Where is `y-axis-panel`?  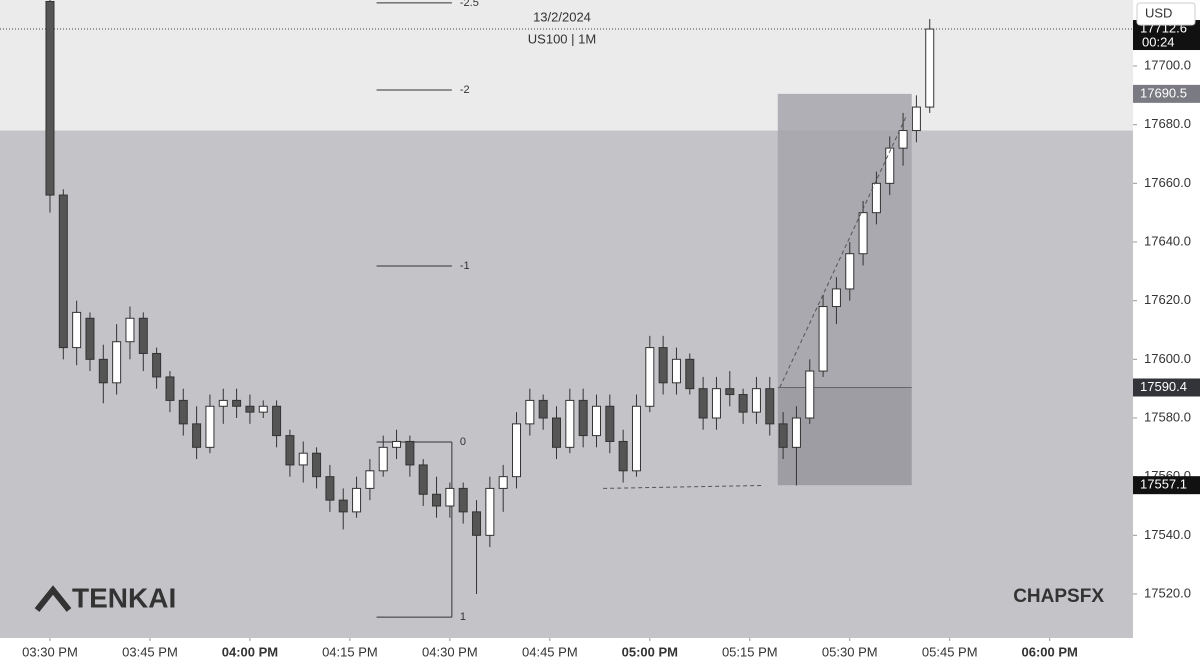 y-axis-panel is located at coordinates (1166, 319).